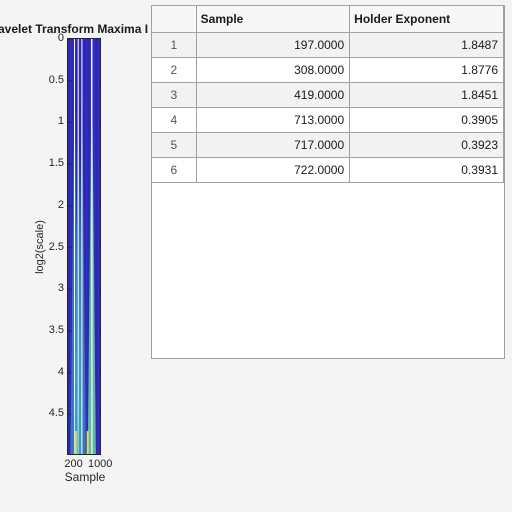 The width and height of the screenshot is (512, 512). What do you see at coordinates (426, 170) in the screenshot?
I see `holder-exponent-cell: 0.3931` at bounding box center [426, 170].